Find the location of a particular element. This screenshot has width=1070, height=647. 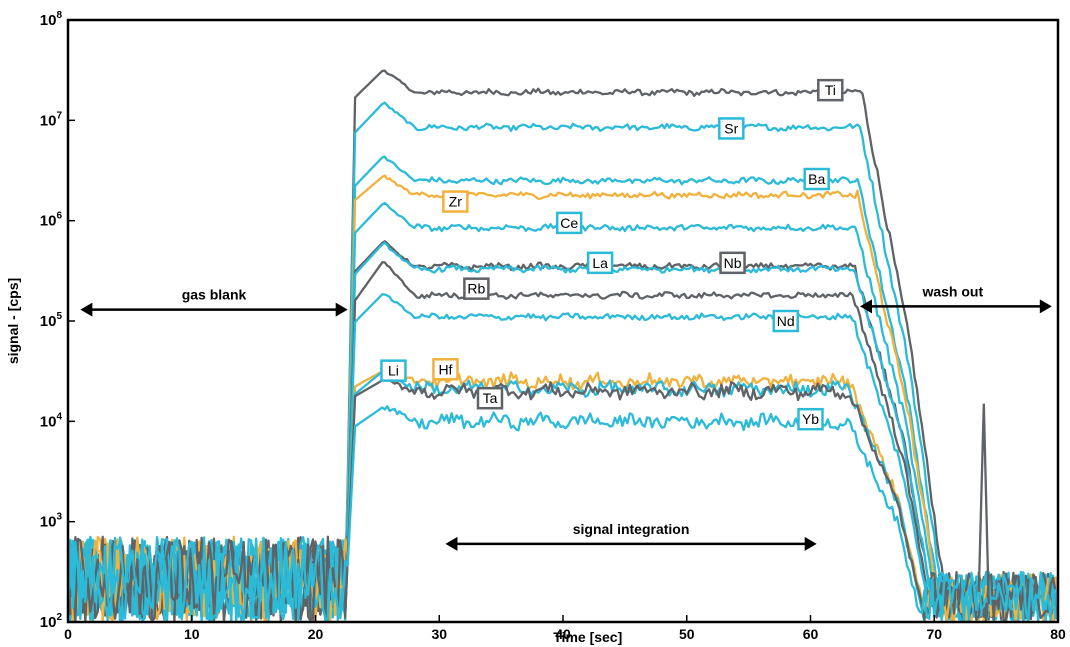

series-tag-nd: Nd is located at coordinates (786, 321).